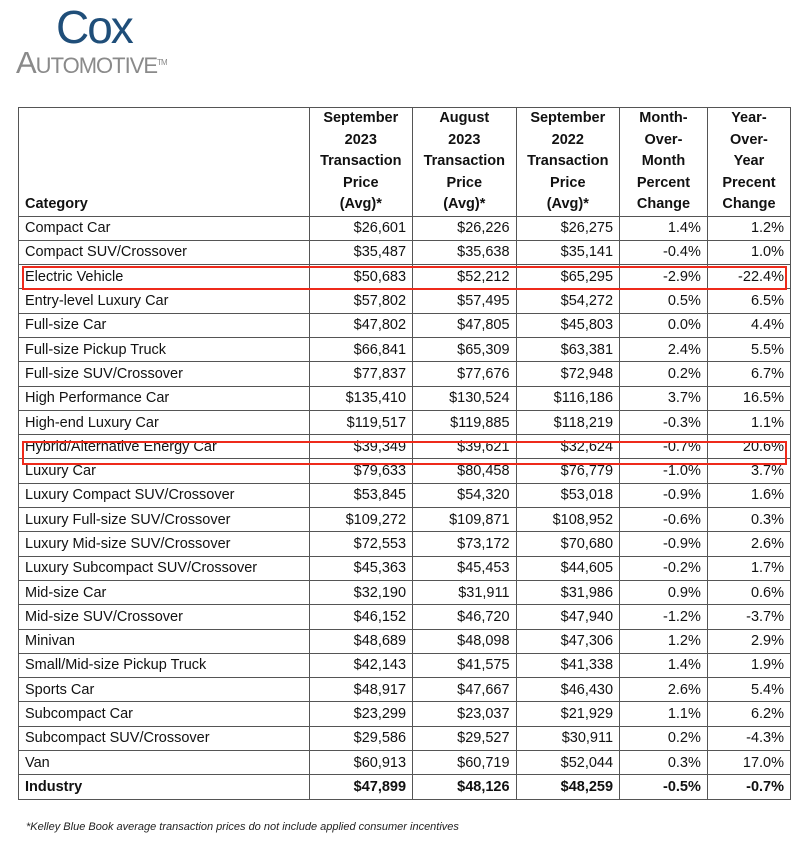 The height and width of the screenshot is (859, 808). Describe the element at coordinates (164, 277) in the screenshot. I see `category-cell: Electric Vehicle` at that location.